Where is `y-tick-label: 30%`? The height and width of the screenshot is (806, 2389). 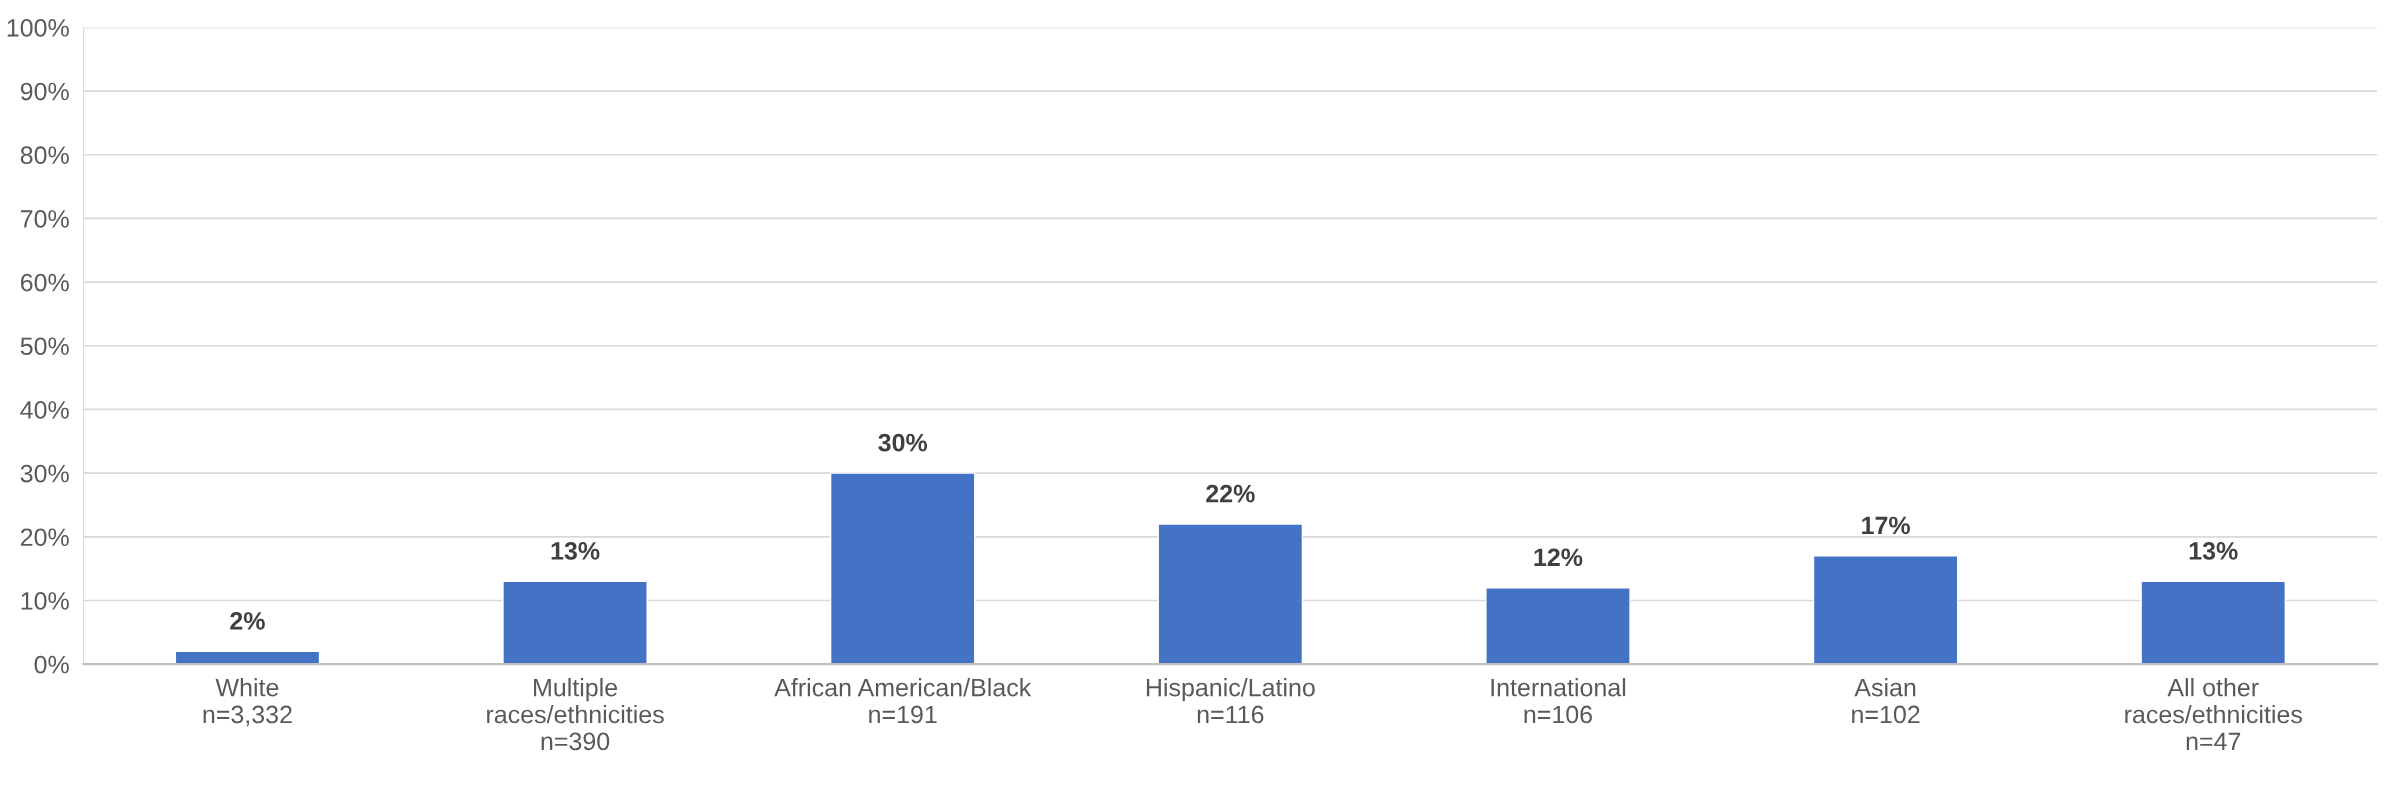 y-tick-label: 30% is located at coordinates (44, 473).